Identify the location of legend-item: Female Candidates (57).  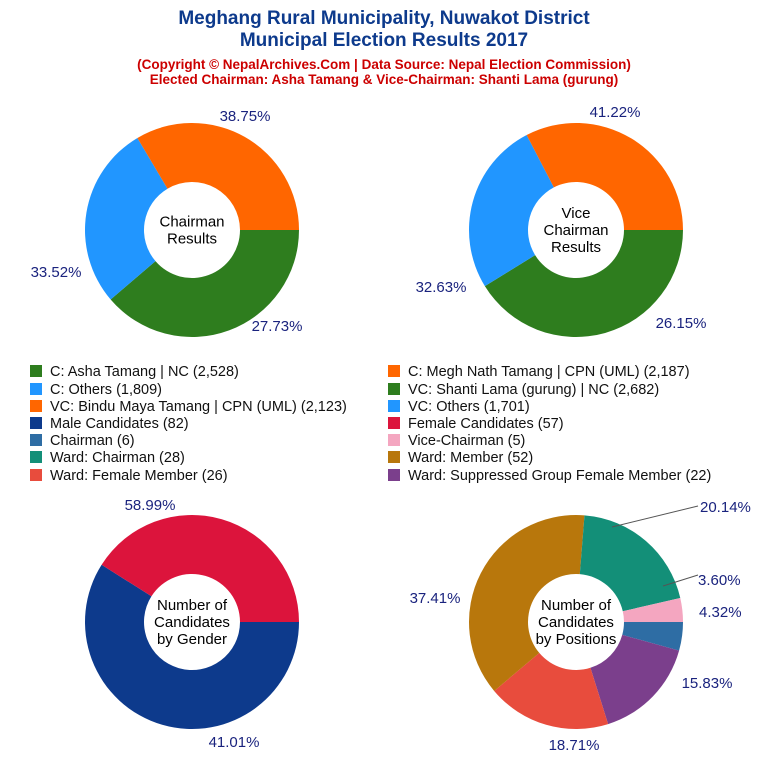
(476, 424).